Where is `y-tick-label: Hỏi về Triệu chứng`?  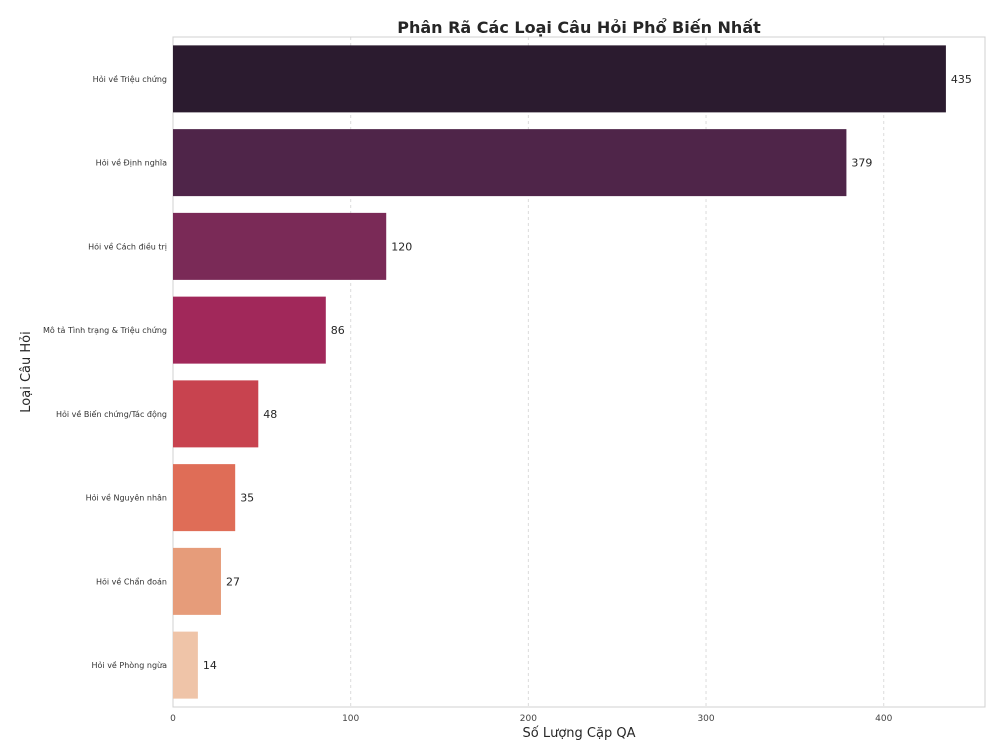
y-tick-label: Hỏi về Triệu chứng is located at coordinates (130, 79).